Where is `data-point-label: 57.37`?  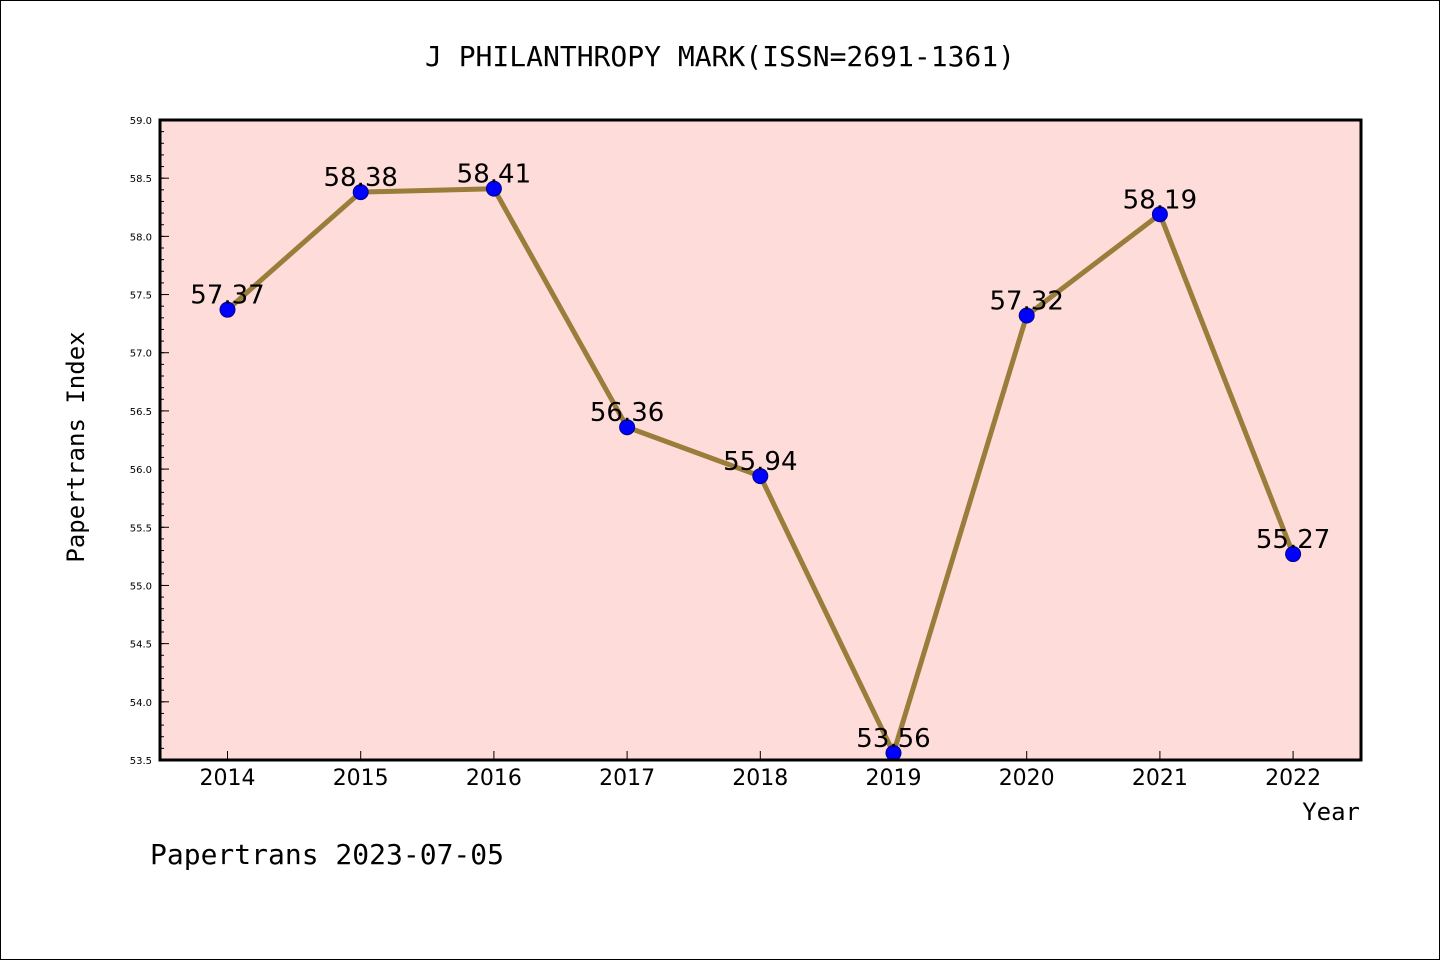
data-point-label: 57.37 is located at coordinates (227, 296).